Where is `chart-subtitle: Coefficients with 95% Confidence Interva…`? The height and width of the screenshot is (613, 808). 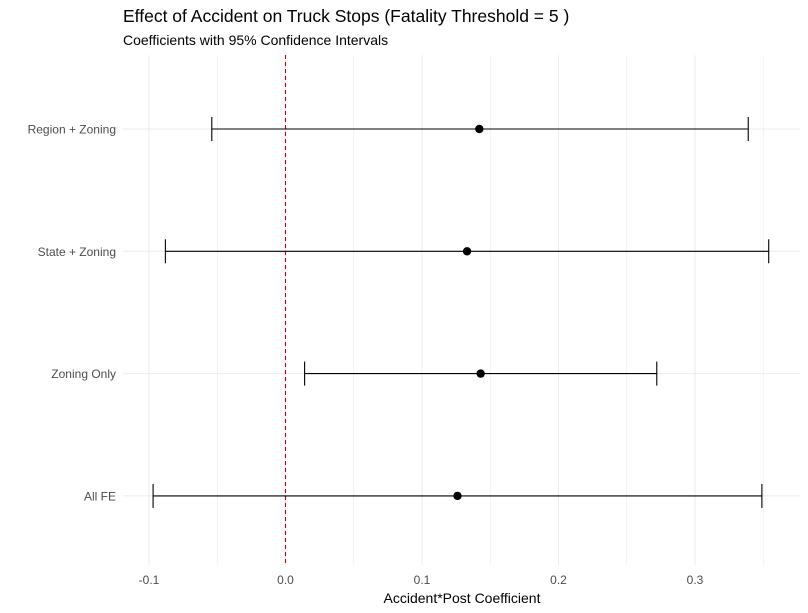 chart-subtitle: Coefficients with 95% Confidence Interva… is located at coordinates (256, 40).